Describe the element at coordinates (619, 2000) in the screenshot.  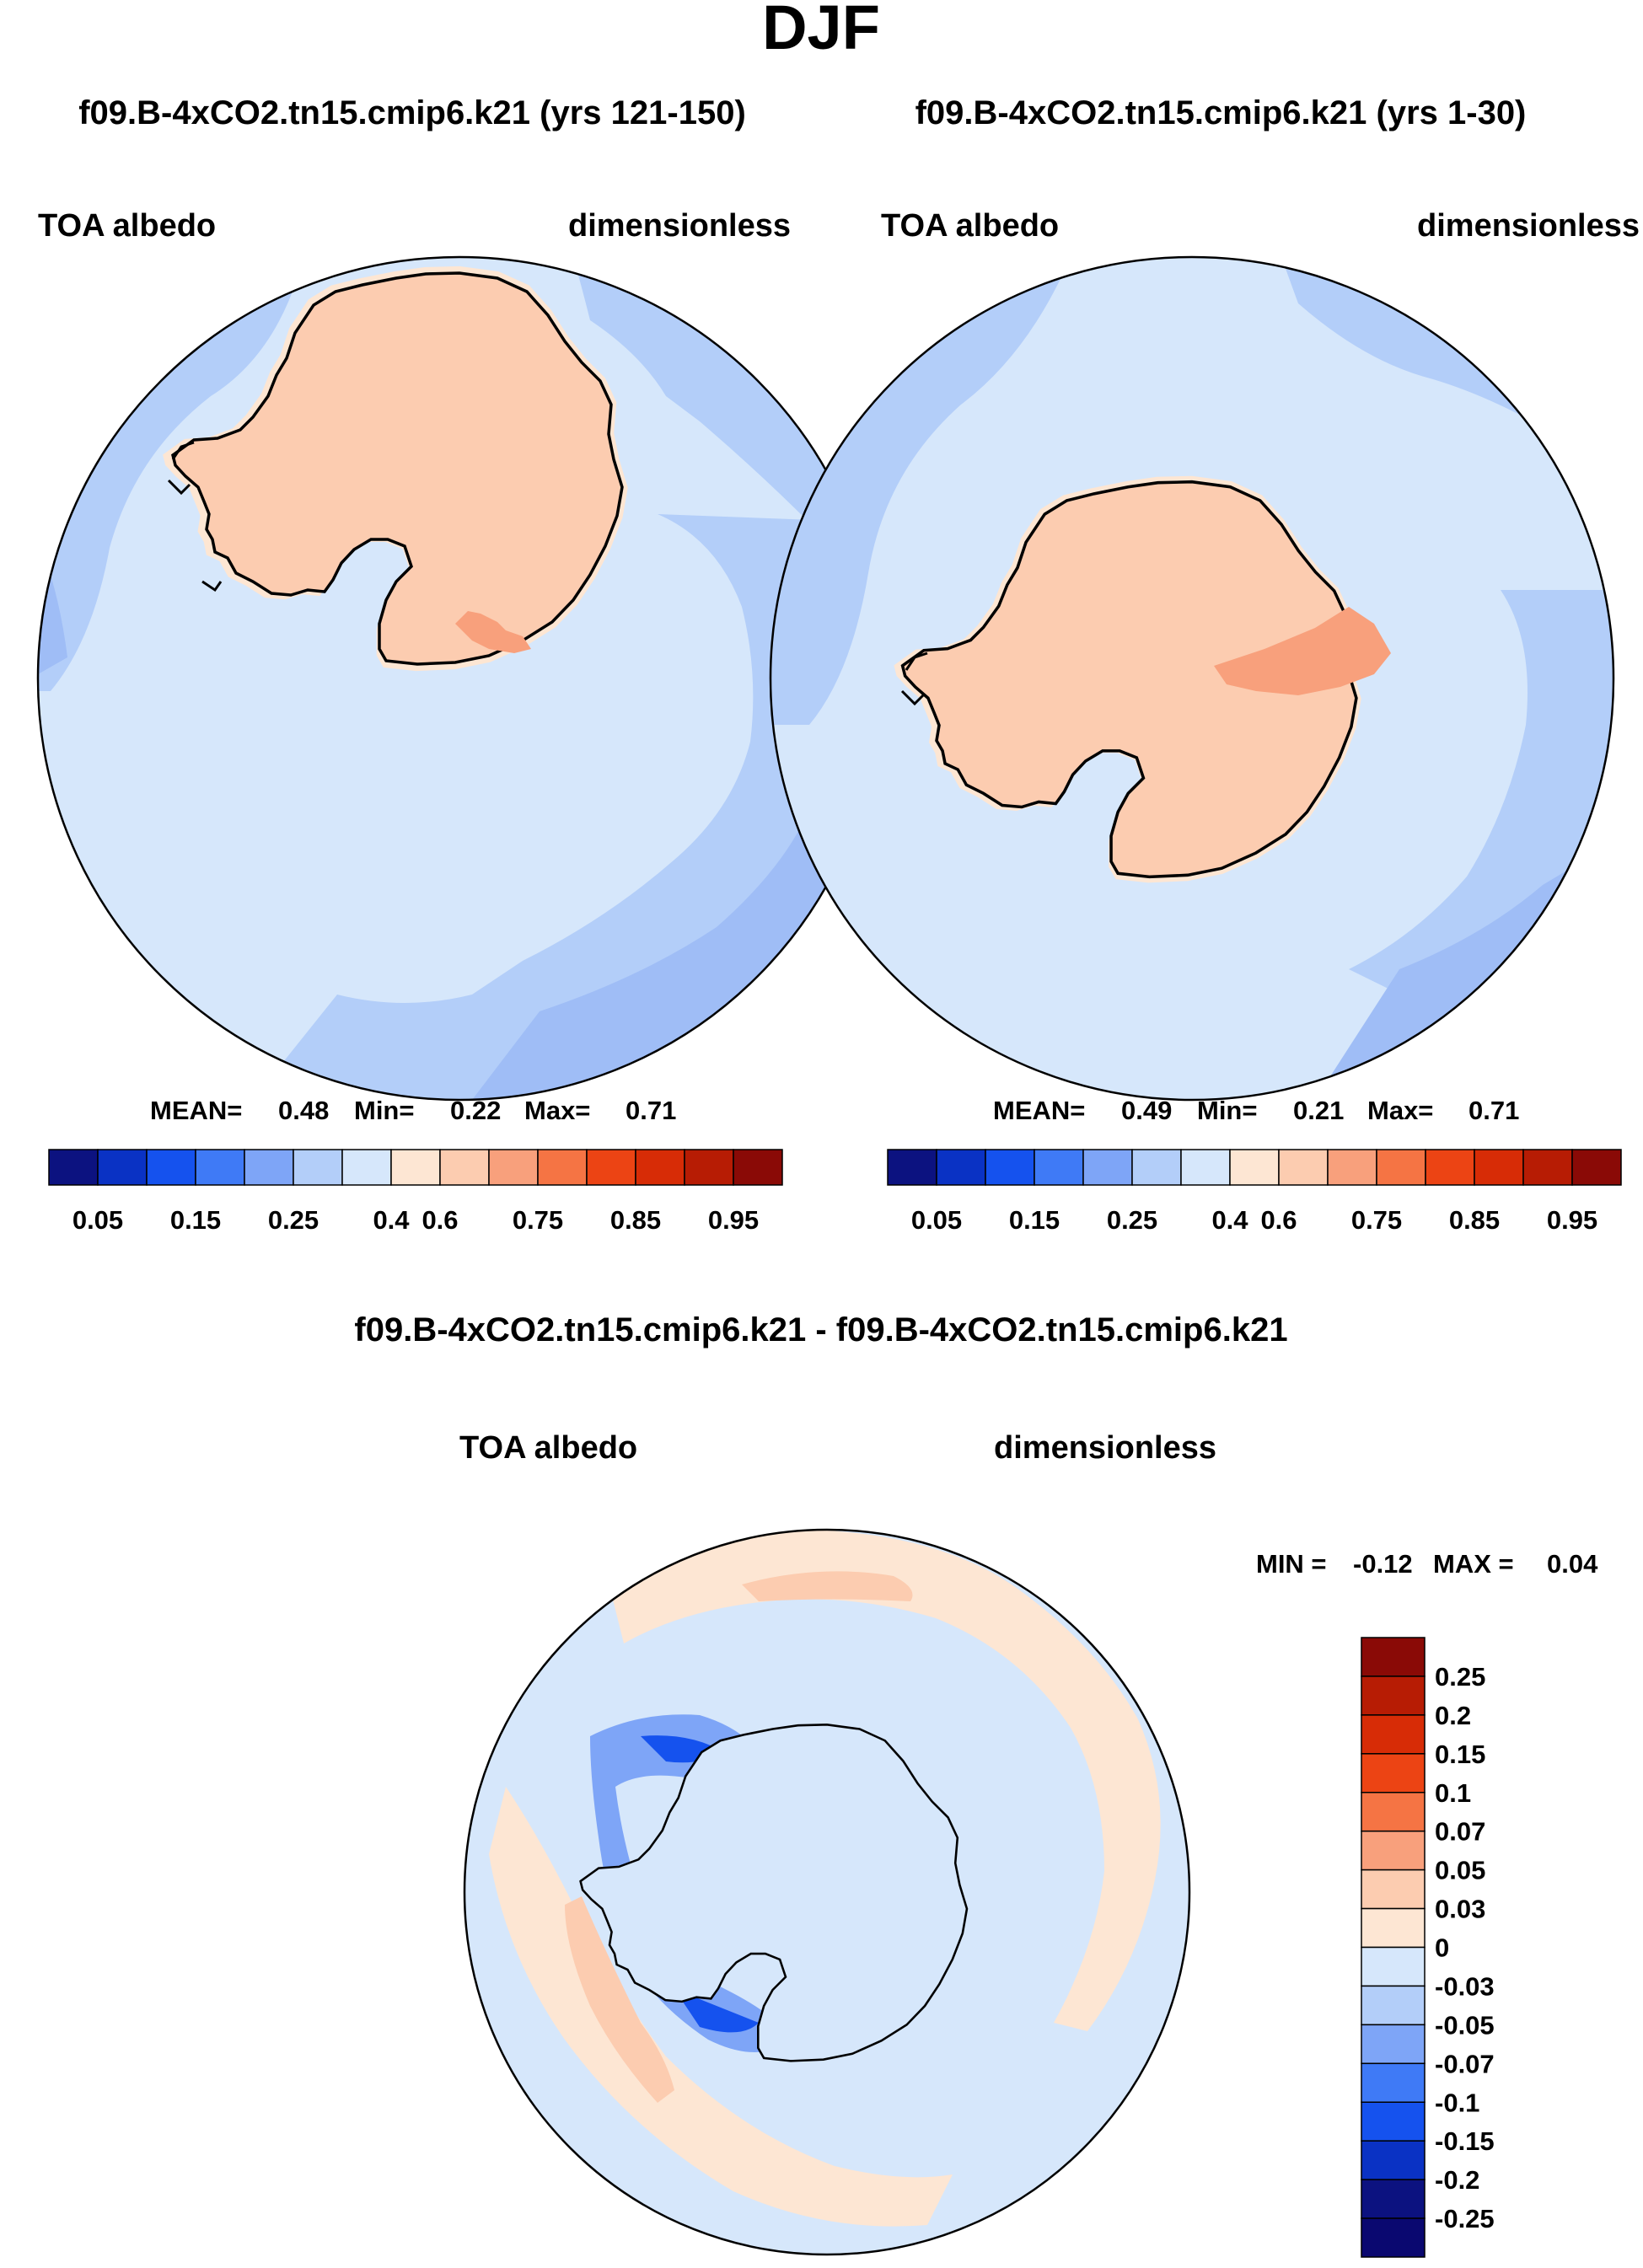
I see `positive-anomaly-core` at that location.